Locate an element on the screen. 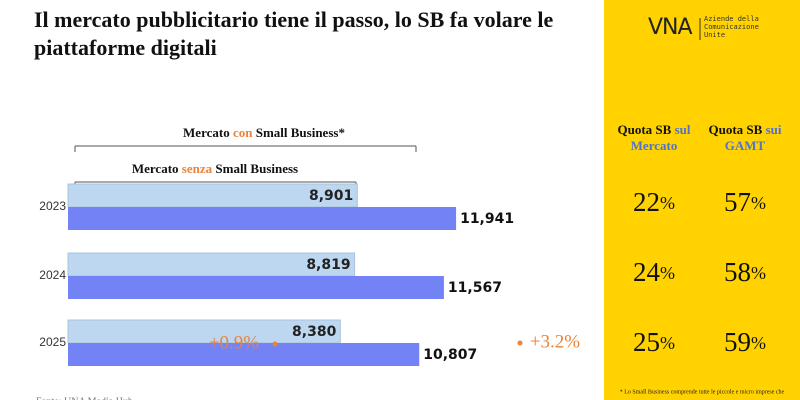 Image resolution: width=800 pixels, height=400 pixels. table-cell: 58% is located at coordinates (745, 272).